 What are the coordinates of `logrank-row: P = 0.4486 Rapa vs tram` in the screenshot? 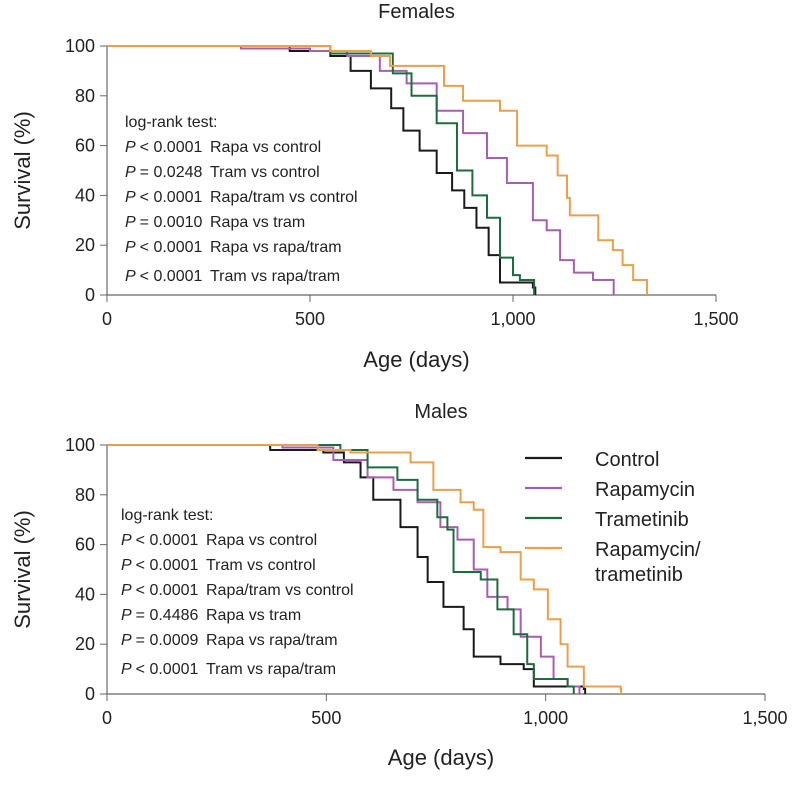 It's located at (211, 615).